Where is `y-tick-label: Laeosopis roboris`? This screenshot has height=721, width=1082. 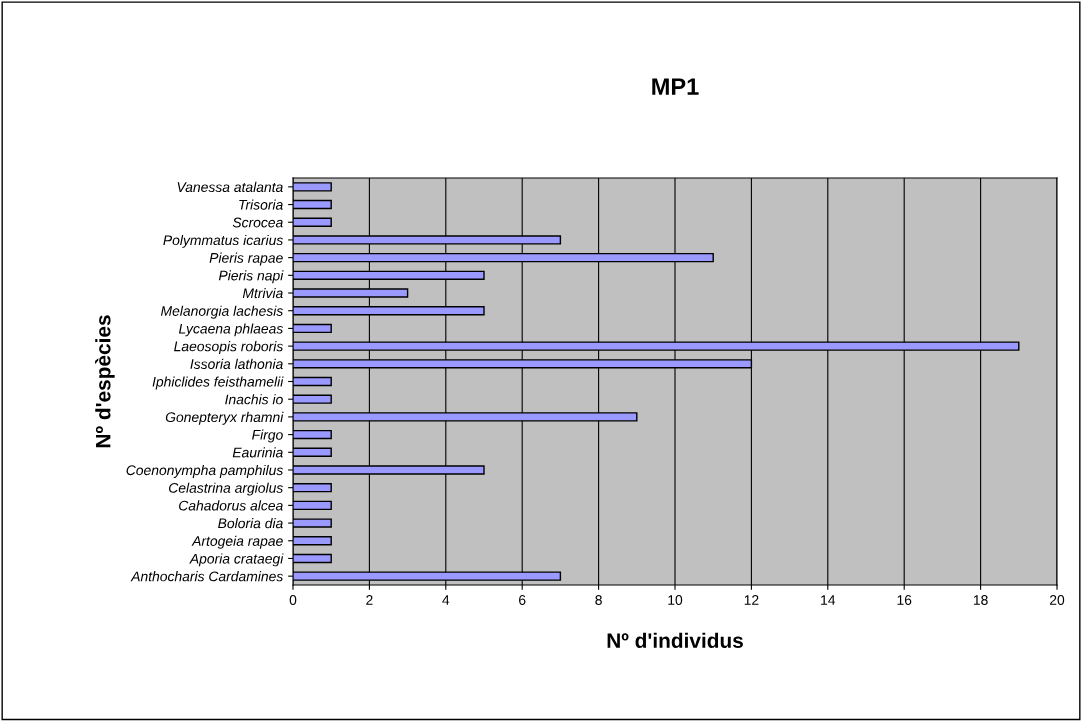
y-tick-label: Laeosopis roboris is located at coordinates (228, 348).